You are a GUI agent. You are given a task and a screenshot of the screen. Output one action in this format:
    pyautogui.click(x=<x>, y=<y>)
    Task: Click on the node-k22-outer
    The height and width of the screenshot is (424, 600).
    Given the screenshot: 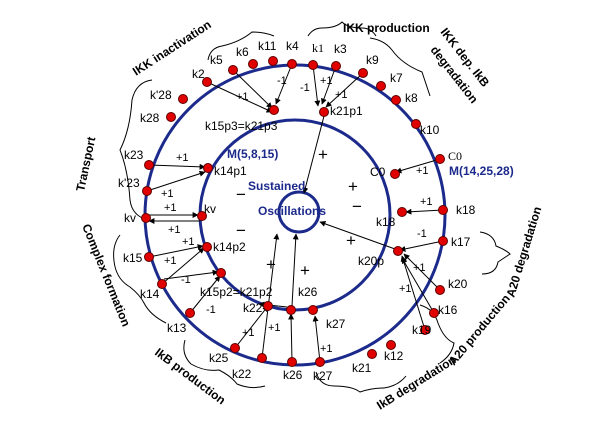 What is the action you would take?
    pyautogui.click(x=262, y=358)
    